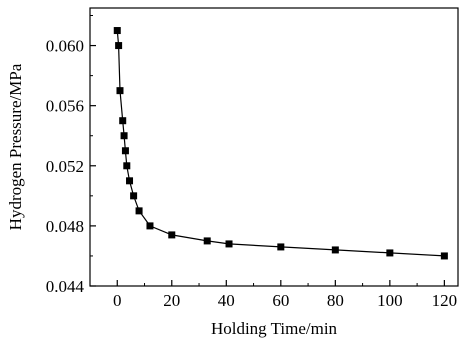 The height and width of the screenshot is (345, 462). I want to click on x-tick-label: 40, so click(226, 300).